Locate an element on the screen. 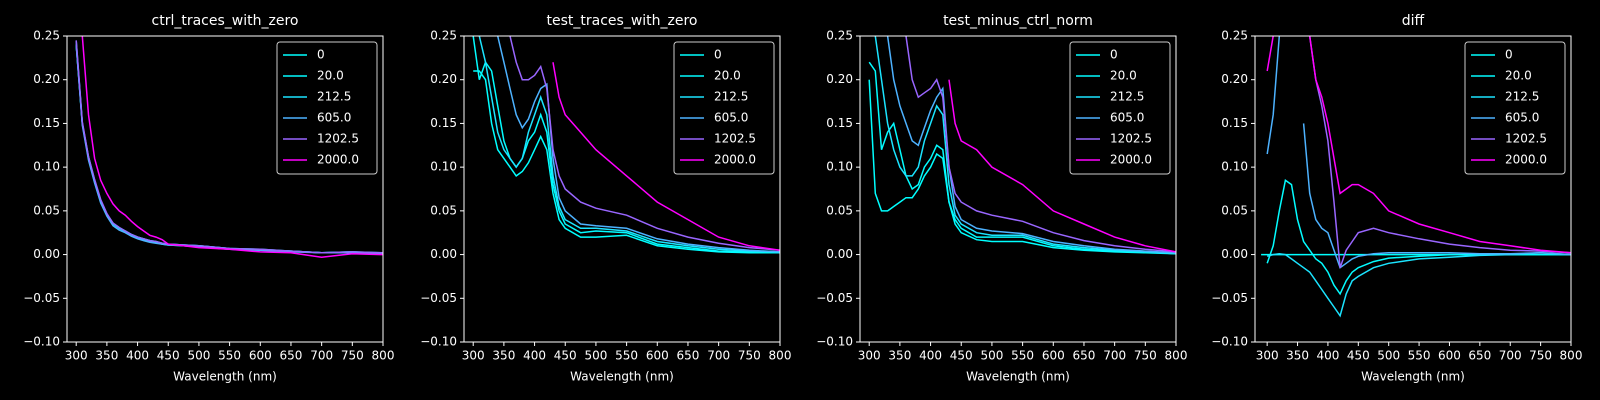 The width and height of the screenshot is (1600, 400). subplot-title: test_minus_ctrl_norm is located at coordinates (1018, 21).